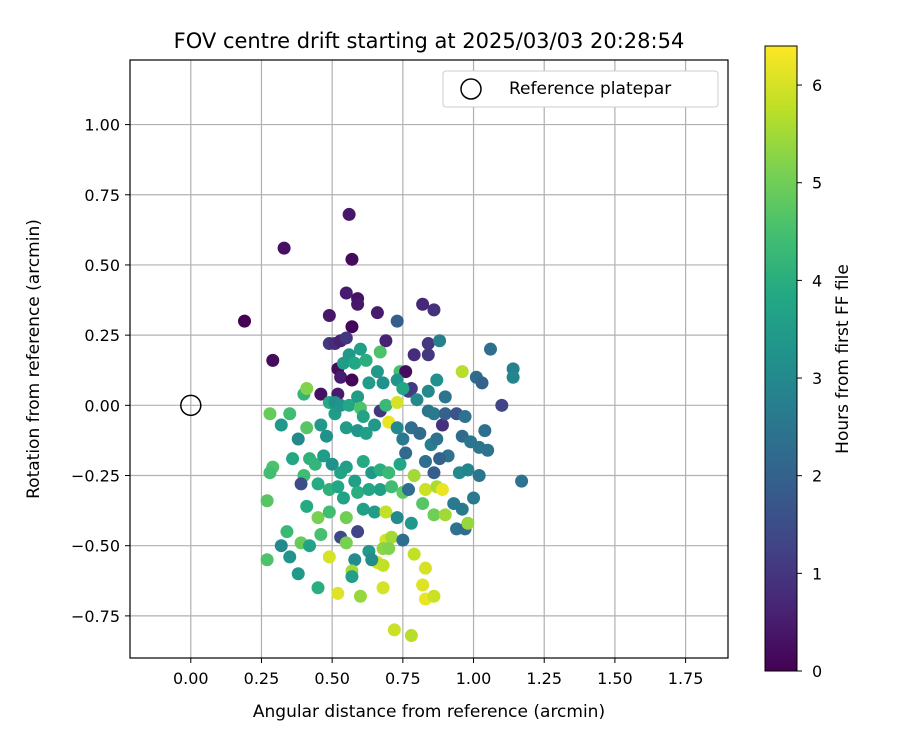  I want to click on x-axis-ticks: 0.00 0.25 0.50 0.75 1.00 1.25 1.50 1.75, so click(438, 673).